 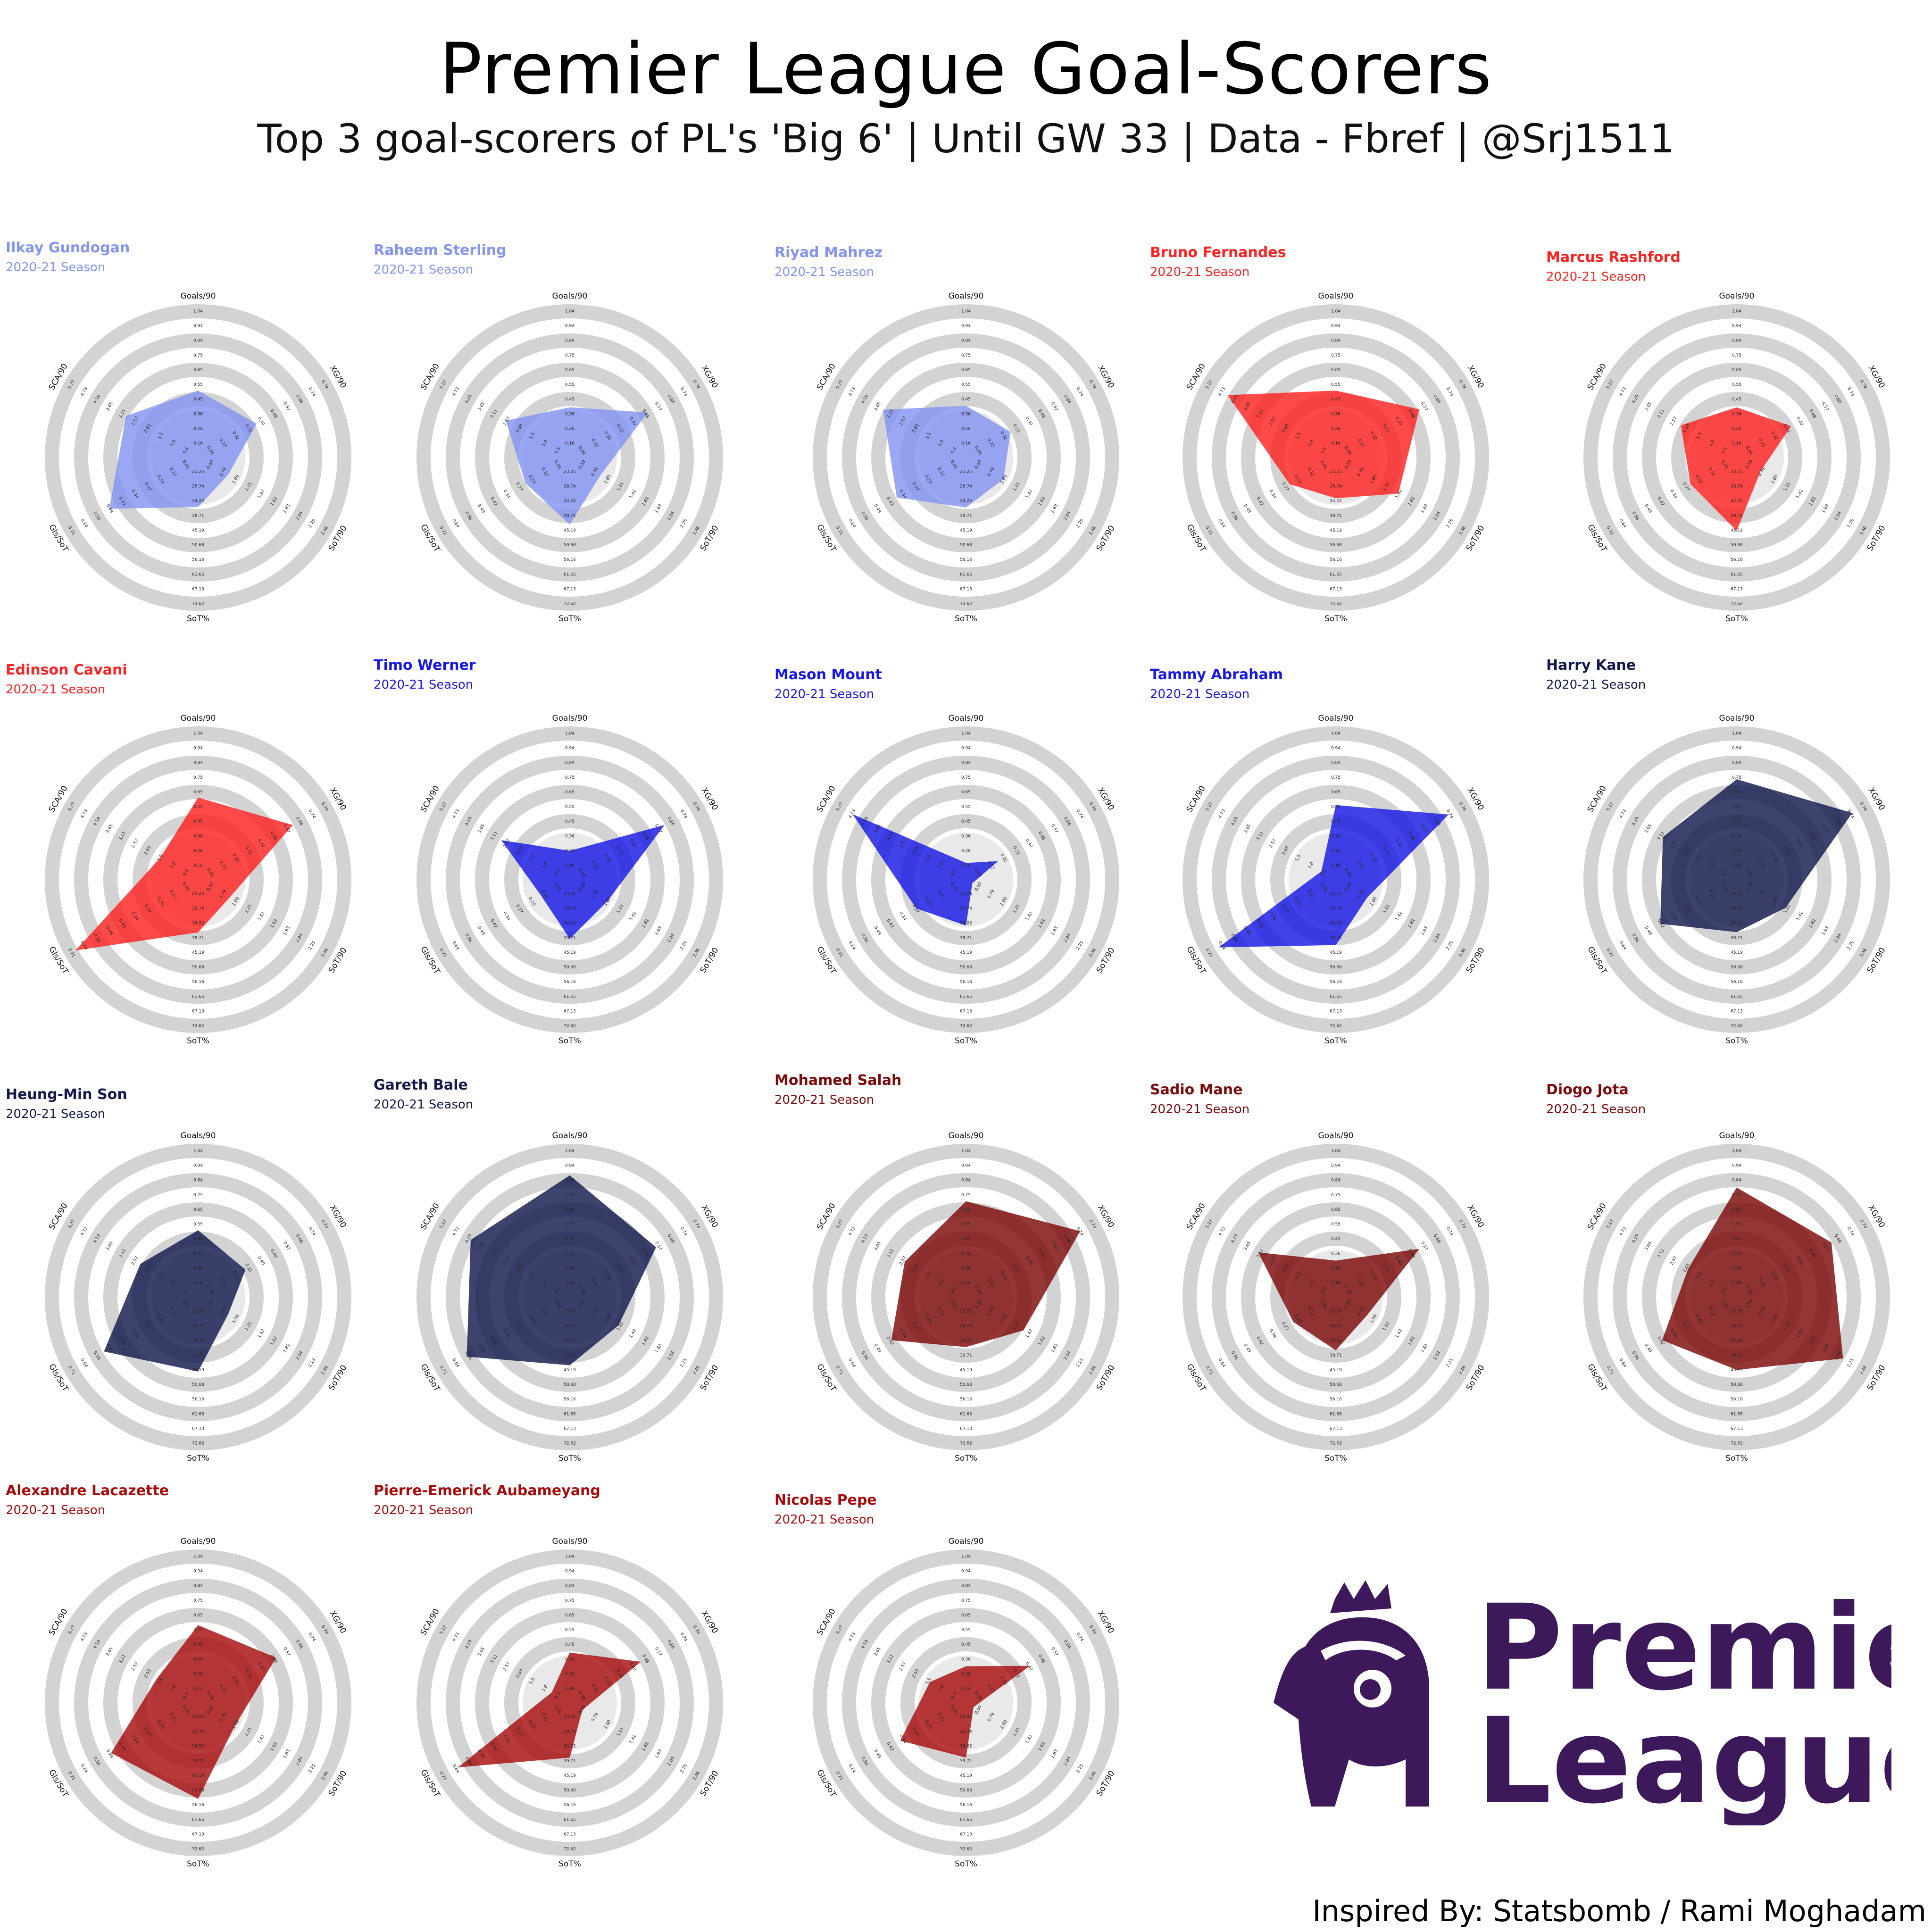 I want to click on tick-label: 0.64, so click(x=1623, y=1363).